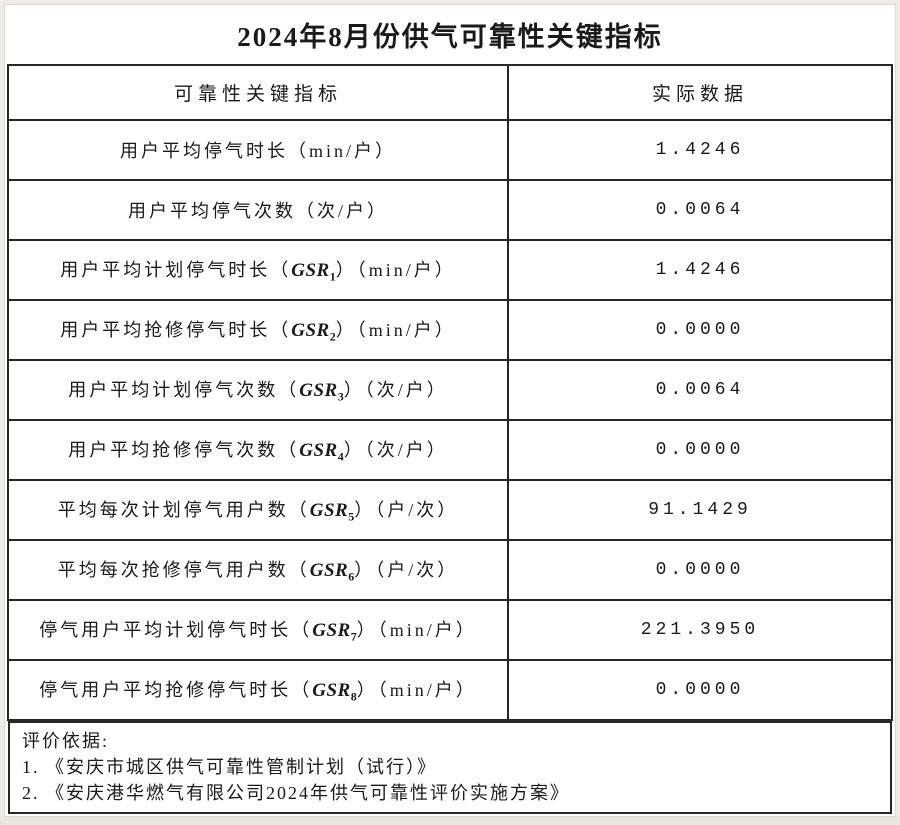  Describe the element at coordinates (700, 510) in the screenshot. I see `indicator-value: 91.1429` at that location.